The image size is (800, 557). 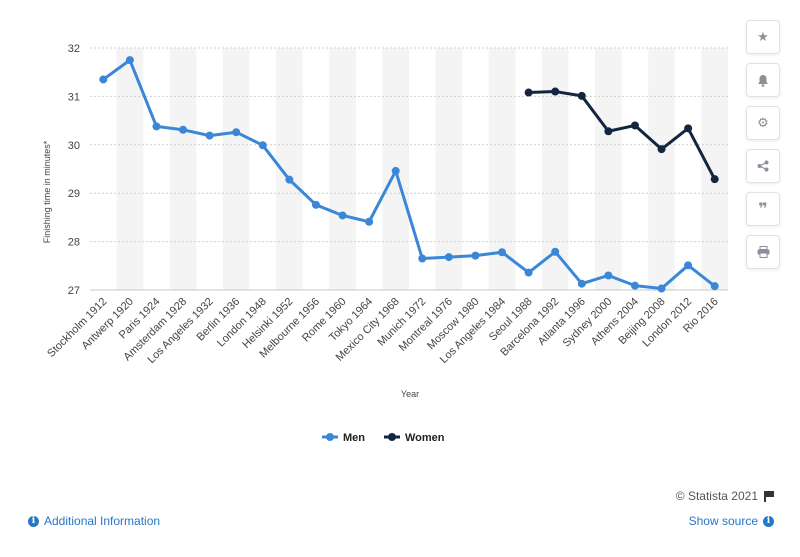 I want to click on print-button, so click(x=763, y=252).